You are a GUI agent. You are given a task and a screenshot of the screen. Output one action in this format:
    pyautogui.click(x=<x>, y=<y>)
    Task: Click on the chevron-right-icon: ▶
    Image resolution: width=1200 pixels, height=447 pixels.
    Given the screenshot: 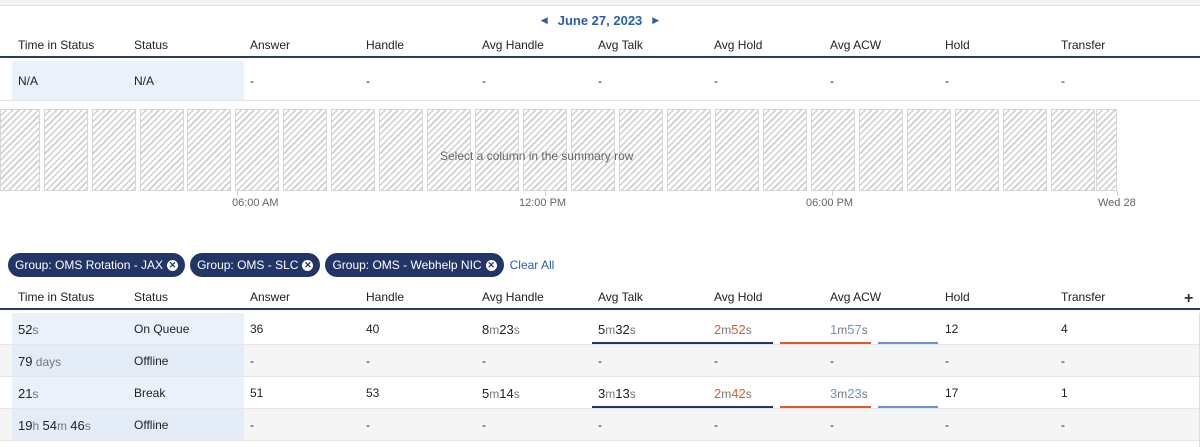 What is the action you would take?
    pyautogui.click(x=656, y=19)
    